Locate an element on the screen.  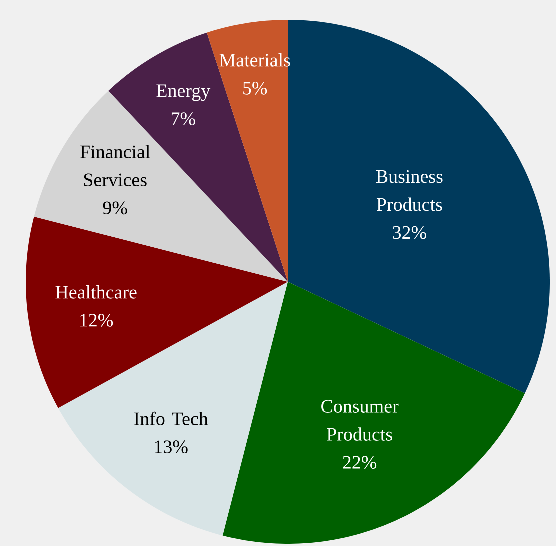
slice-label: Energy is located at coordinates (183, 93).